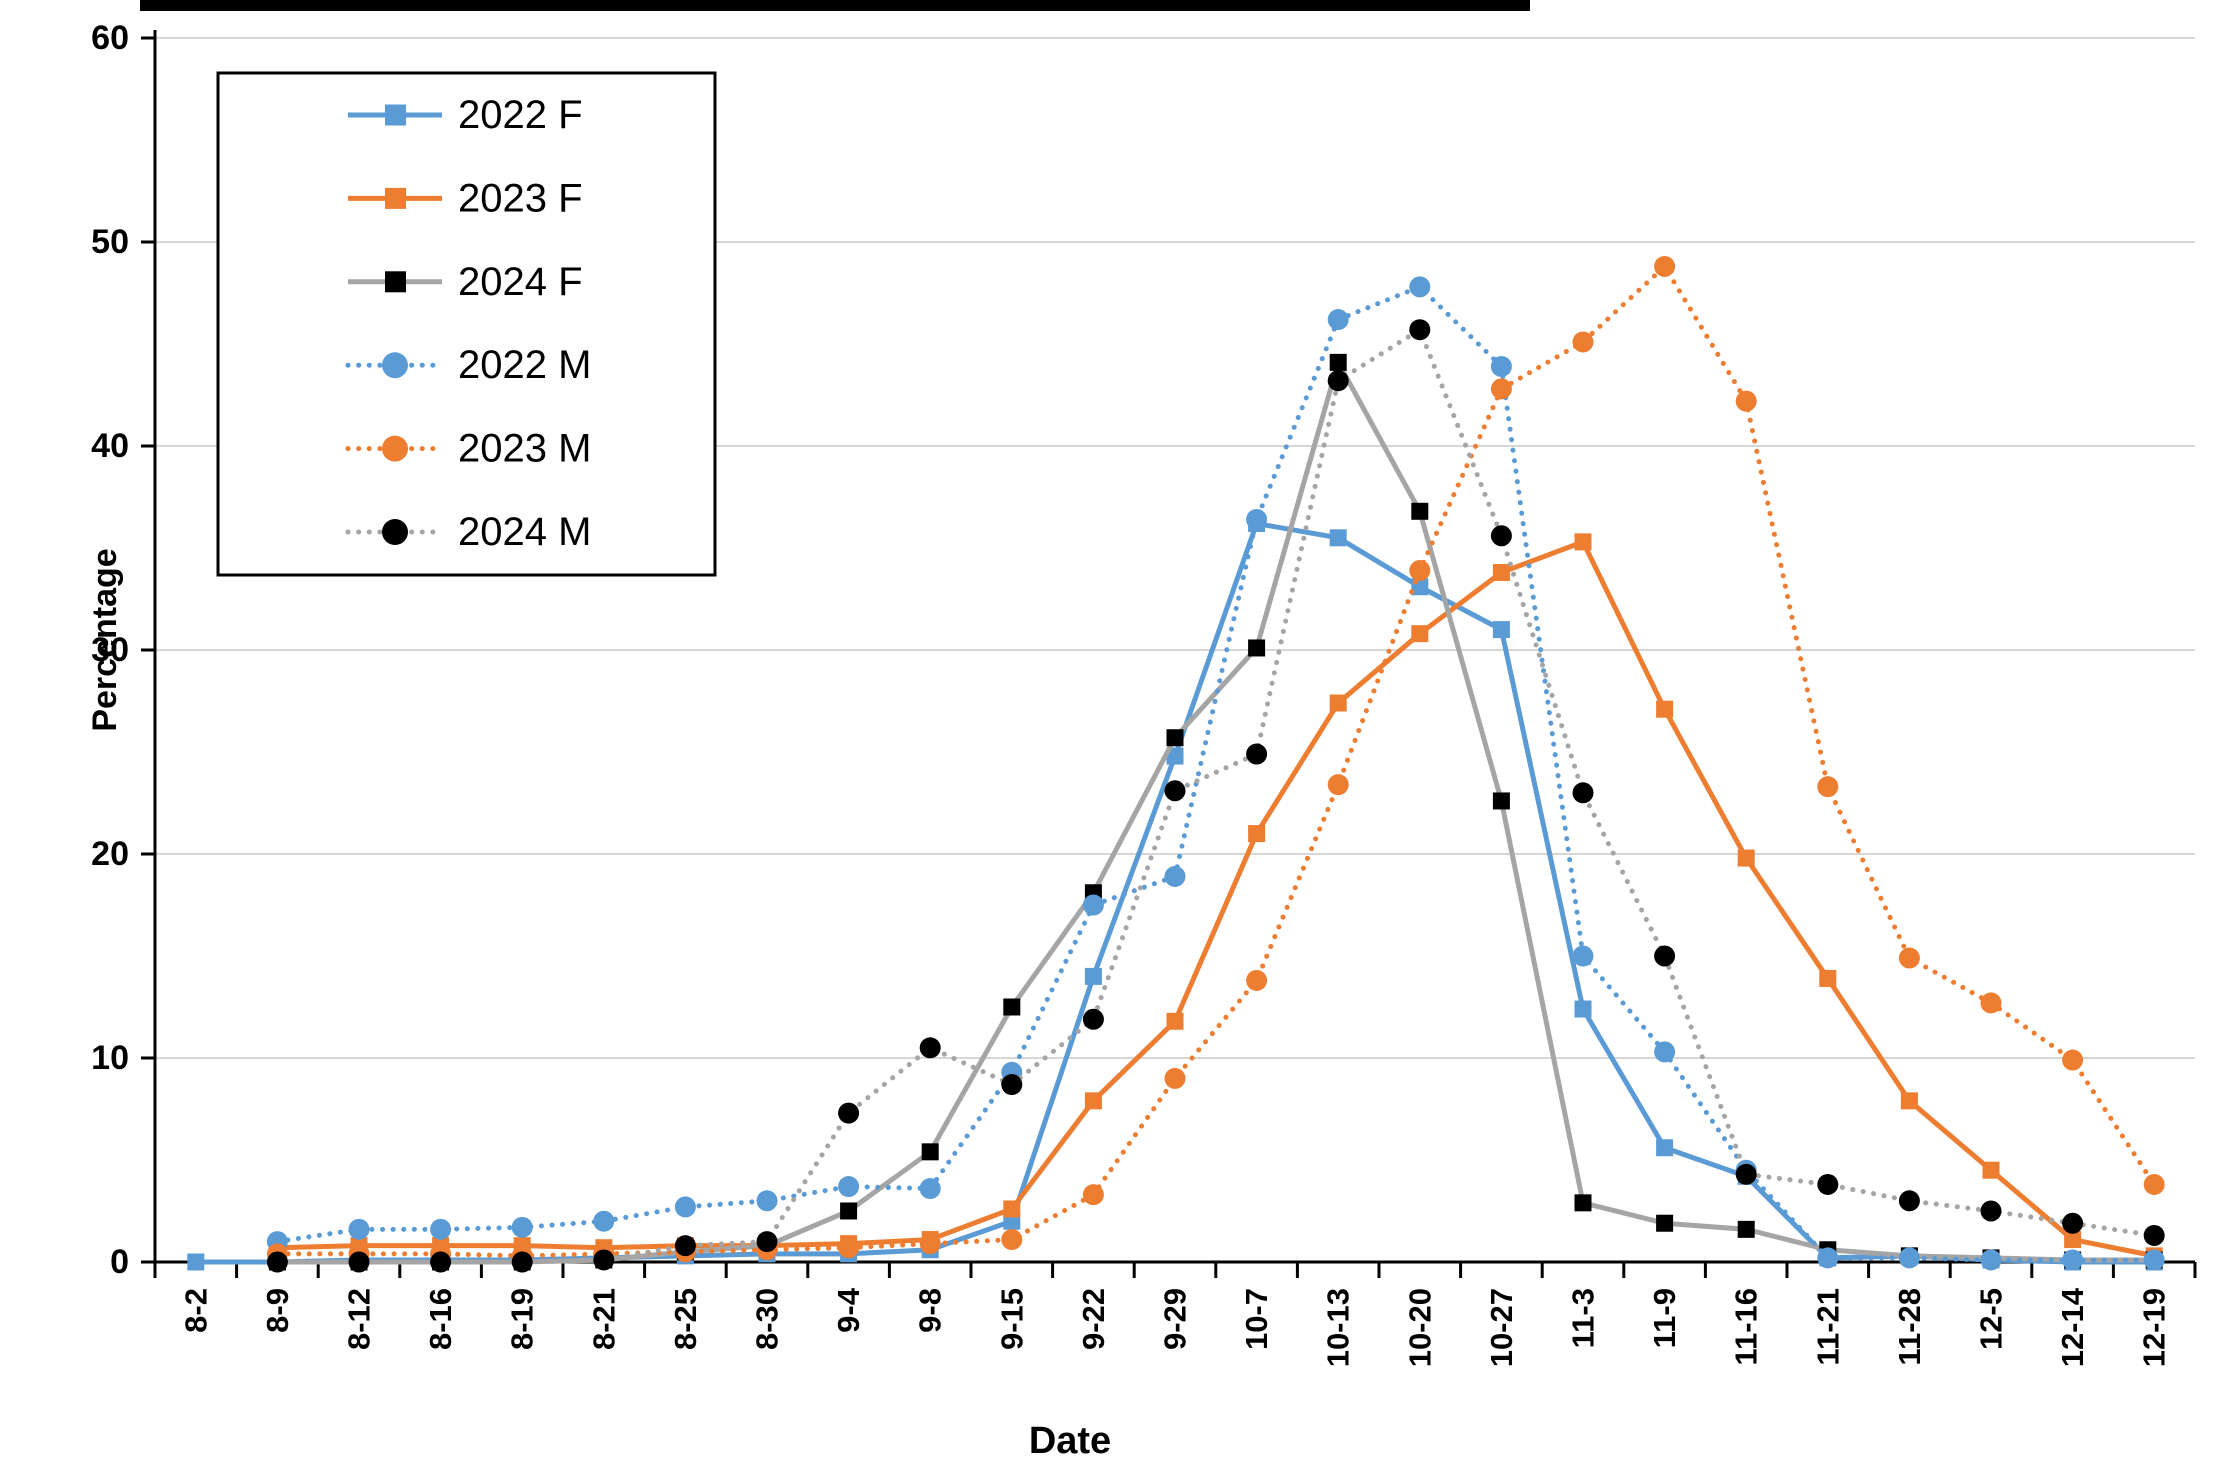 The width and height of the screenshot is (2217, 1472). What do you see at coordinates (1256, 1319) in the screenshot?
I see `x-tick-label: 10-7` at bounding box center [1256, 1319].